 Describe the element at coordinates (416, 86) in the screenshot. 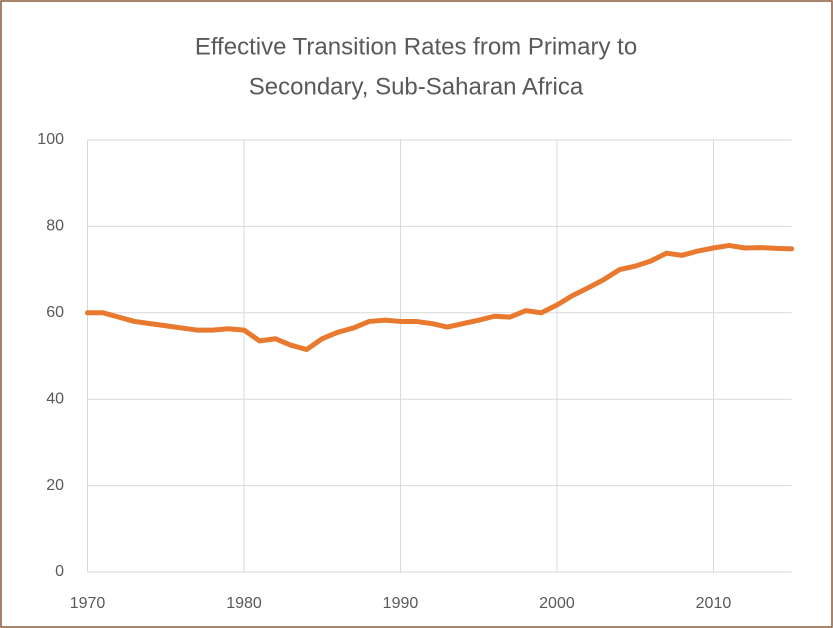

I see `chart-title: Secondary, Sub-Saharan Africa` at that location.